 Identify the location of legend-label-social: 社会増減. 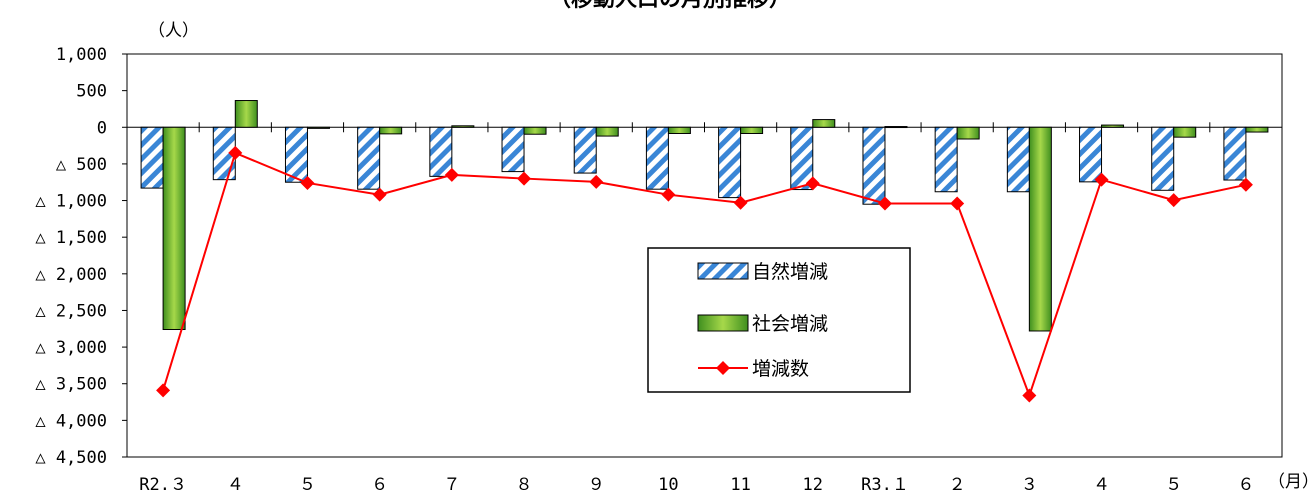
(790, 324).